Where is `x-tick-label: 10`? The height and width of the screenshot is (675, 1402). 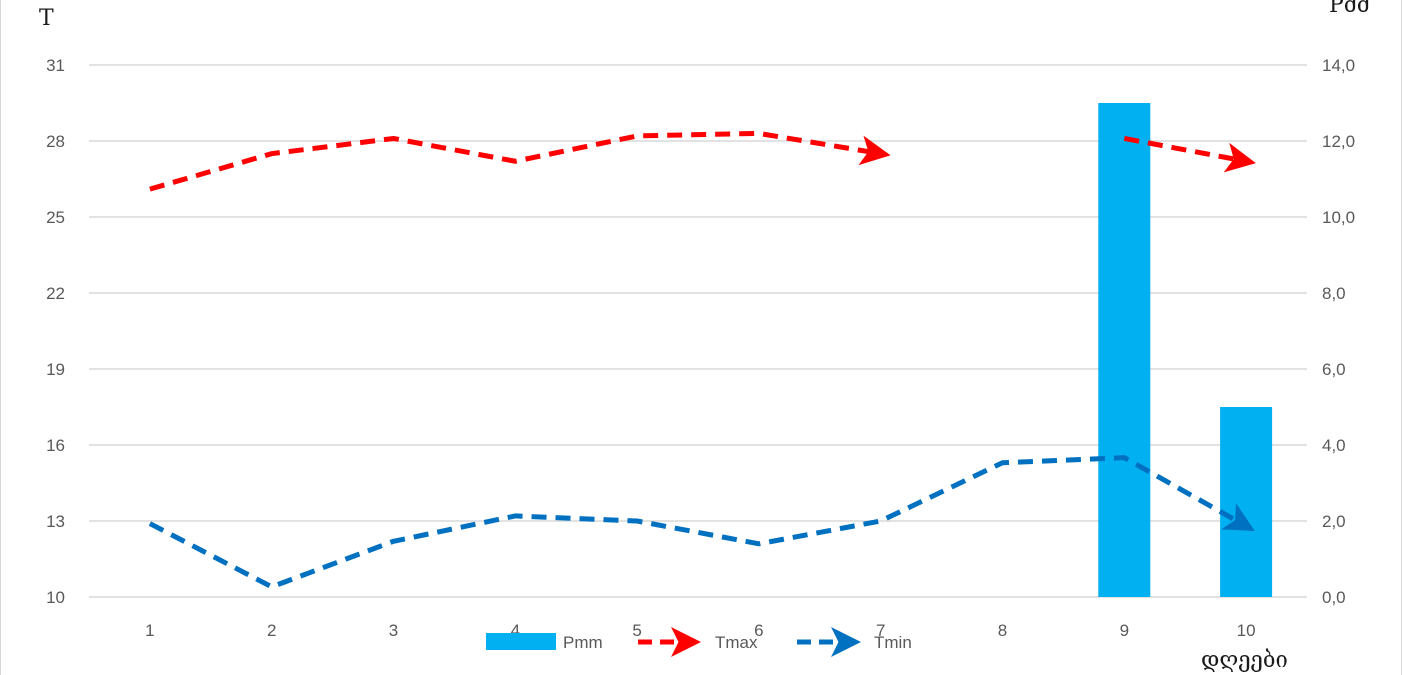
x-tick-label: 10 is located at coordinates (1246, 630).